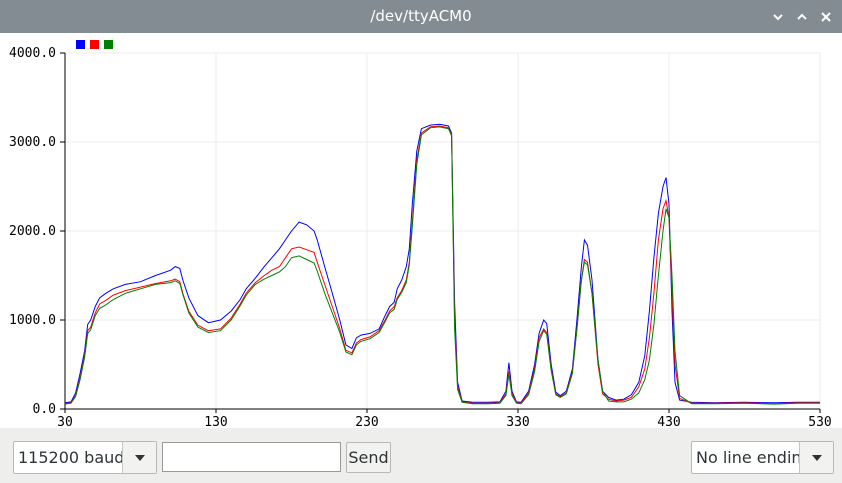  Describe the element at coordinates (366, 421) in the screenshot. I see `x-tick-label: 230` at that location.